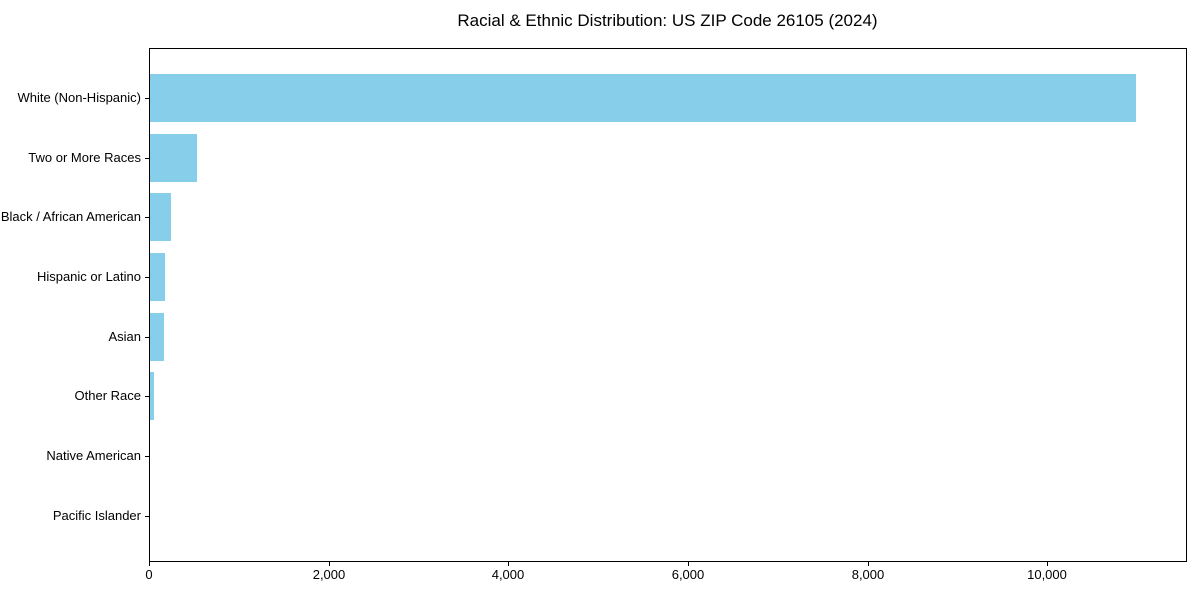  Describe the element at coordinates (152, 396) in the screenshot. I see `bar-other-race` at that location.